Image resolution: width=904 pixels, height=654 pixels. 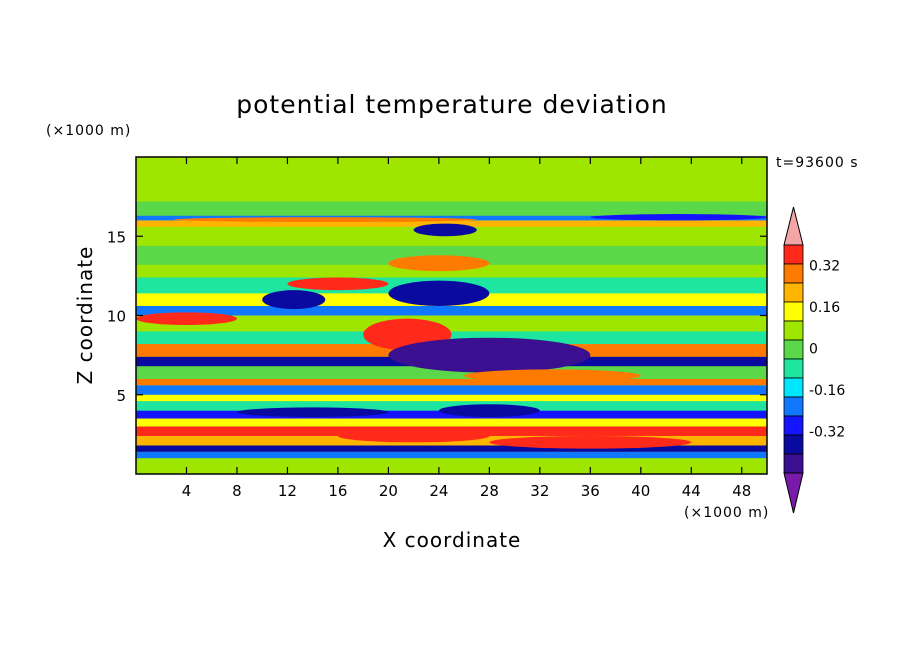 What do you see at coordinates (827, 433) in the screenshot?
I see `colorbar-tick-label: -0.32` at bounding box center [827, 433].